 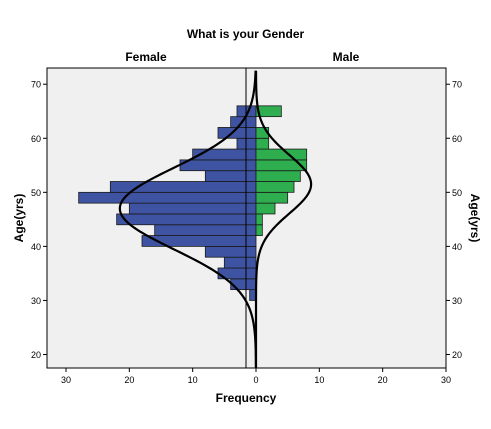 I want to click on y-tick-label-left: 20, so click(x=36, y=355).